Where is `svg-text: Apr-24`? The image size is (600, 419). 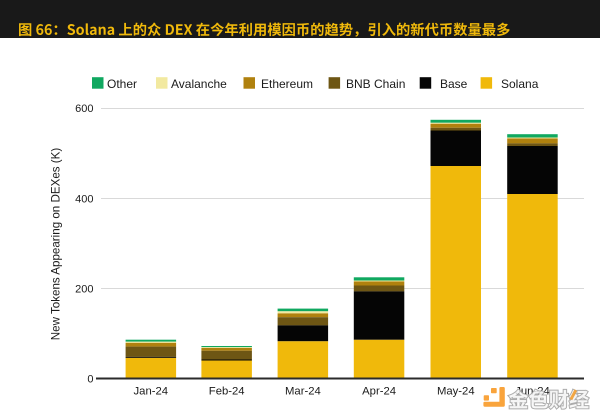
svg-text: Apr-24 is located at coordinates (379, 392).